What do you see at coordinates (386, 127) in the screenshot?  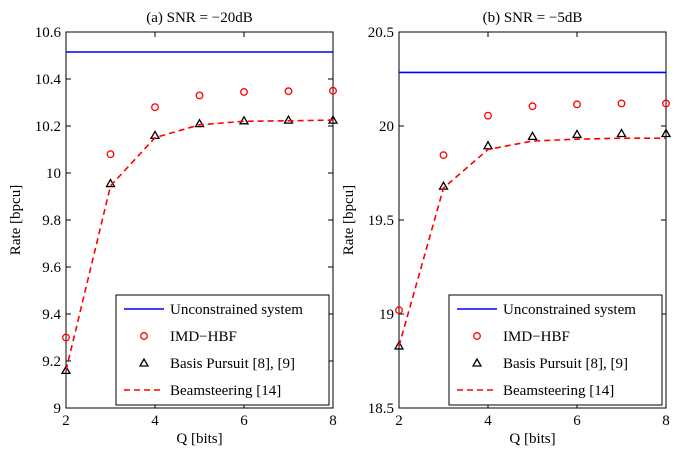 I see `y-tick-label: 20` at bounding box center [386, 127].